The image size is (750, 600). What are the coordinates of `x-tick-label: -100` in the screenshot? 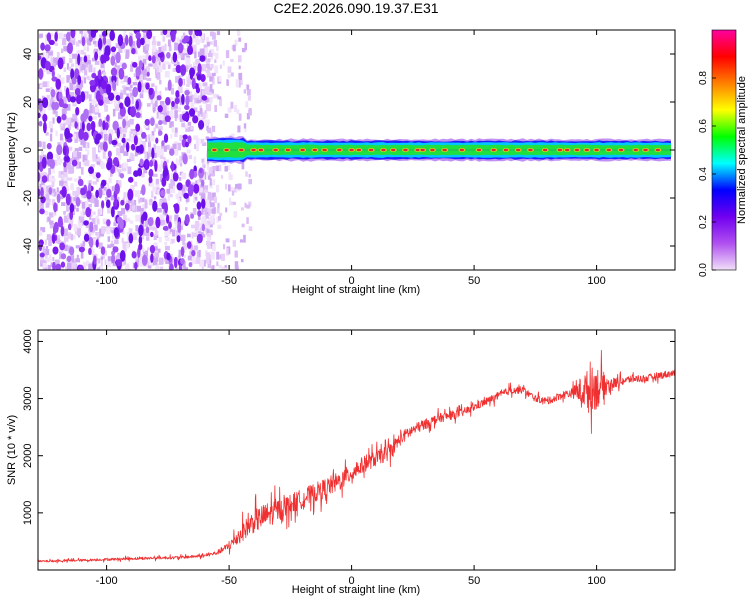 It's located at (107, 581).